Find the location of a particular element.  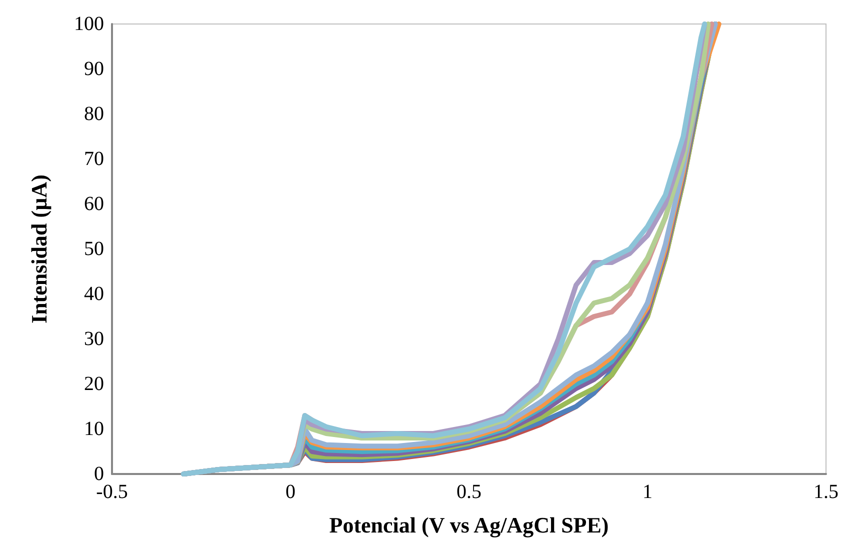

y-tick-label: 30 is located at coordinates (94, 339).